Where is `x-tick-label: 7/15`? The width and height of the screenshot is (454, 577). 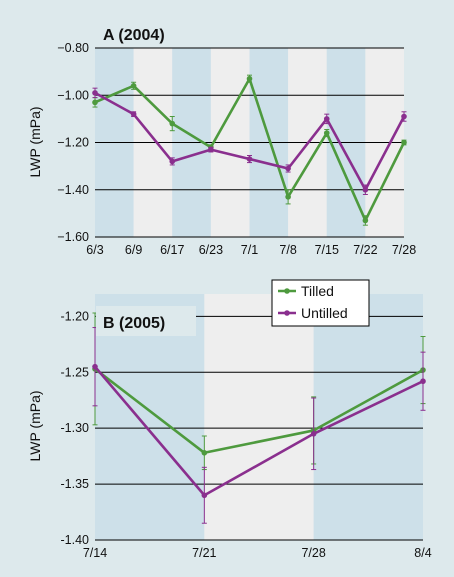 x-tick-label: 7/15 is located at coordinates (327, 250).